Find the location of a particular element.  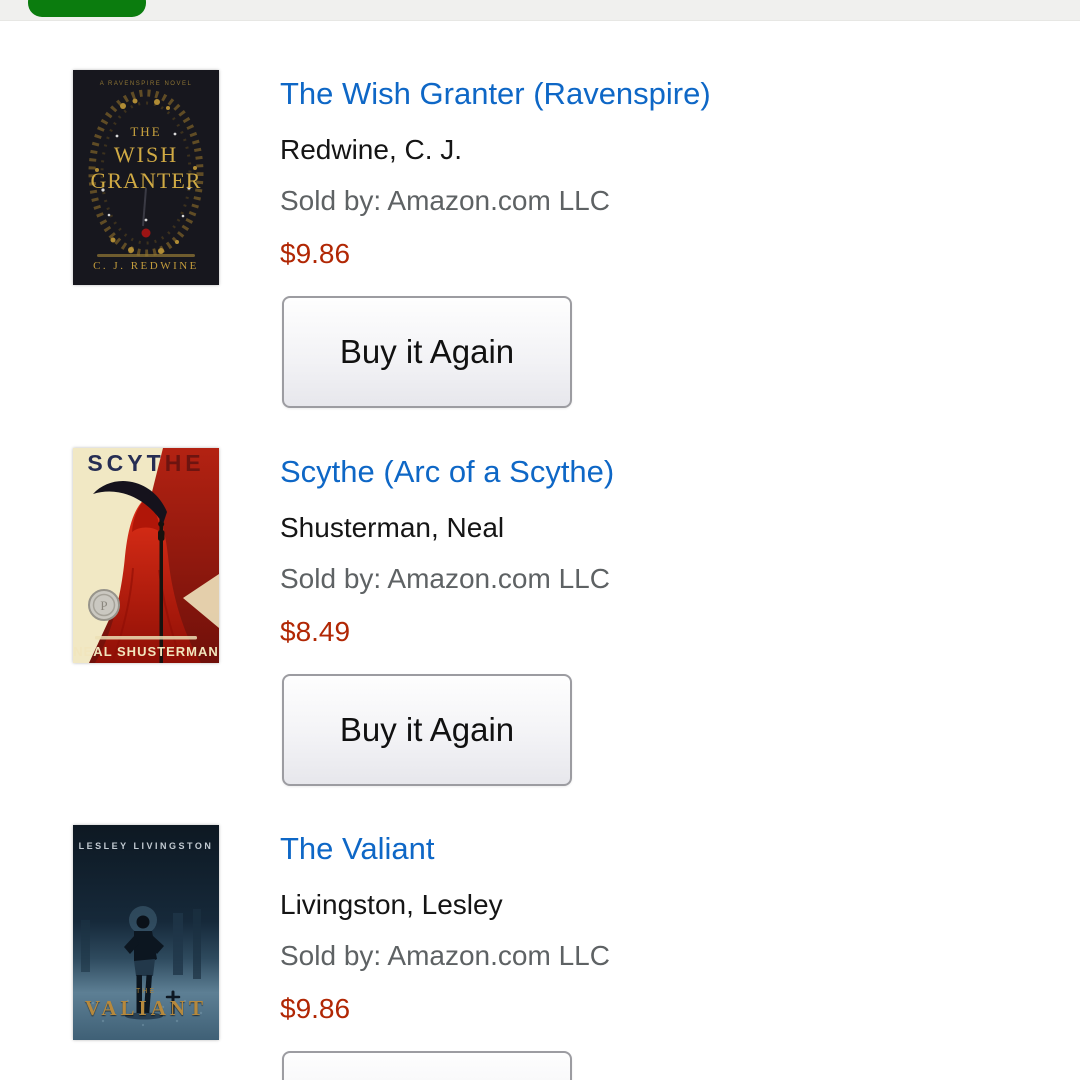

cover-author-name: LESLEY LIVINGSTON is located at coordinates (146, 846).